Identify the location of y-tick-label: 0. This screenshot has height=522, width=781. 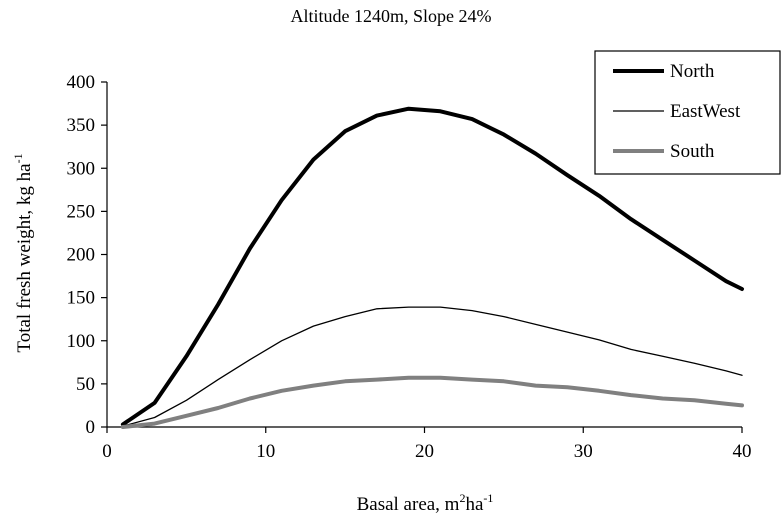
(91, 427).